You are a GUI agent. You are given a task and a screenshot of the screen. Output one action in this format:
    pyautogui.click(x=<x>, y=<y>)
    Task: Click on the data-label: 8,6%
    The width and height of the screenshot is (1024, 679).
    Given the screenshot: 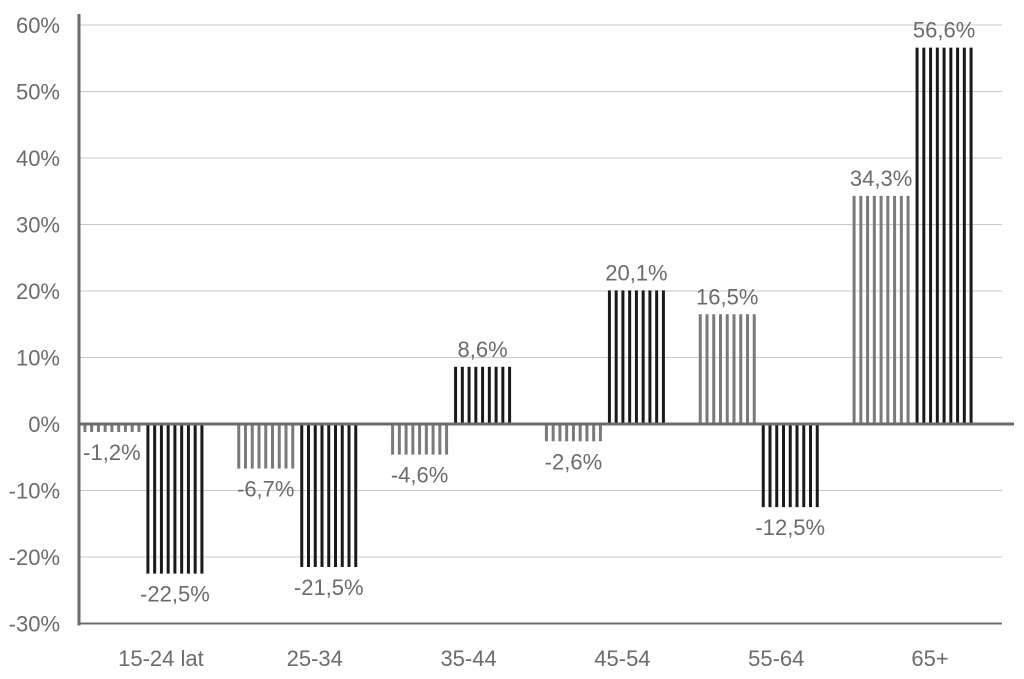 What is the action you would take?
    pyautogui.click(x=483, y=349)
    